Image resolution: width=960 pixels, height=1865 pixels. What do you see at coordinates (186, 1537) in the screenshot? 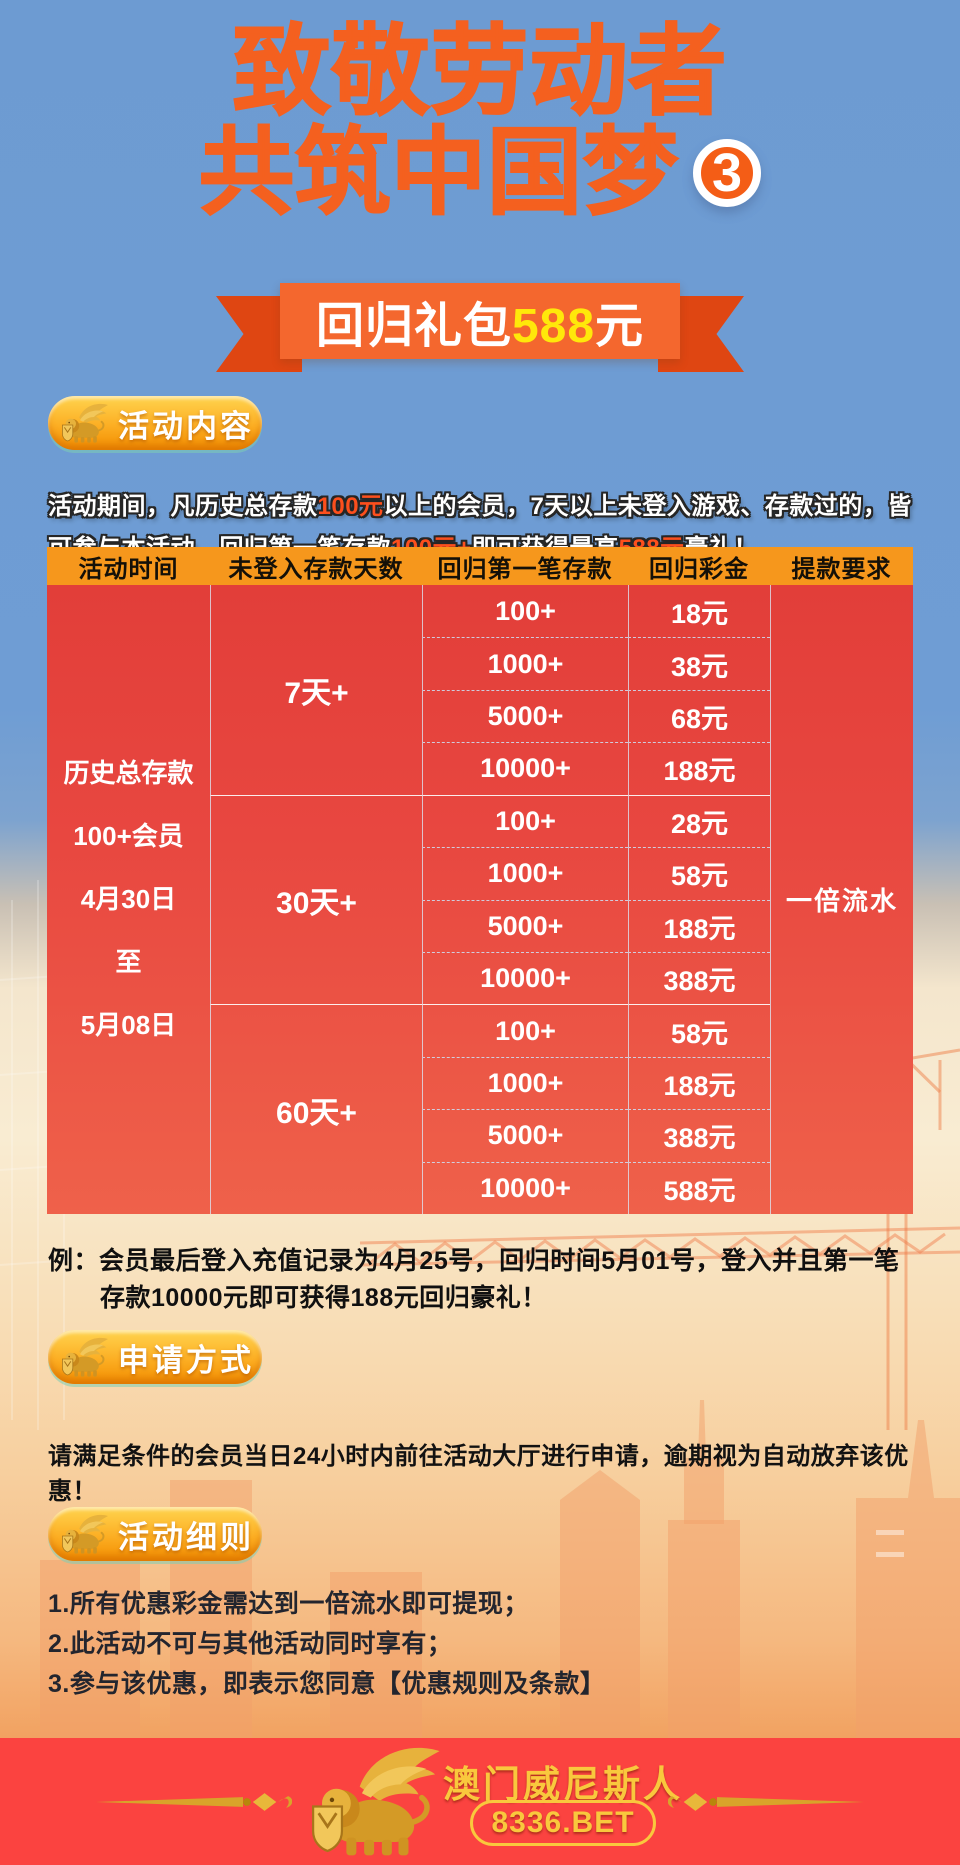
I see `section-label: 活动细则` at bounding box center [186, 1537].